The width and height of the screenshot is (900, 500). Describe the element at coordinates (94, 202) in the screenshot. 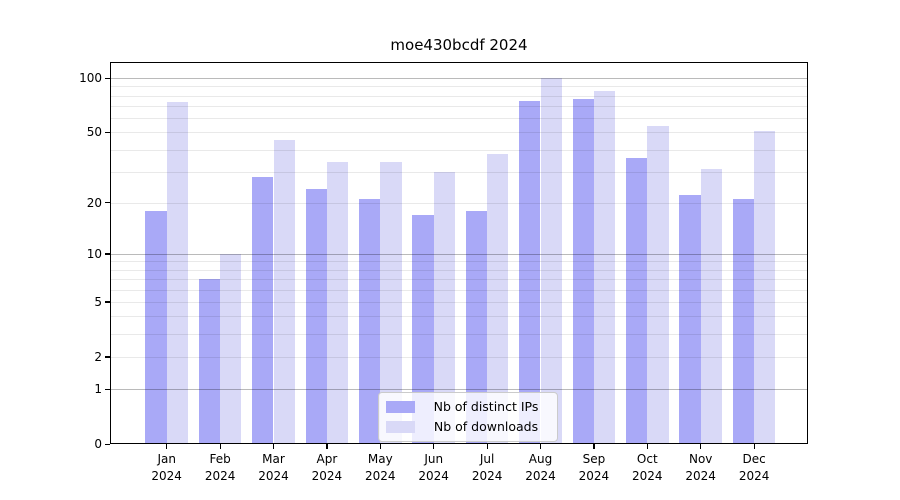

I see `y-tick-label-20: 20` at that location.